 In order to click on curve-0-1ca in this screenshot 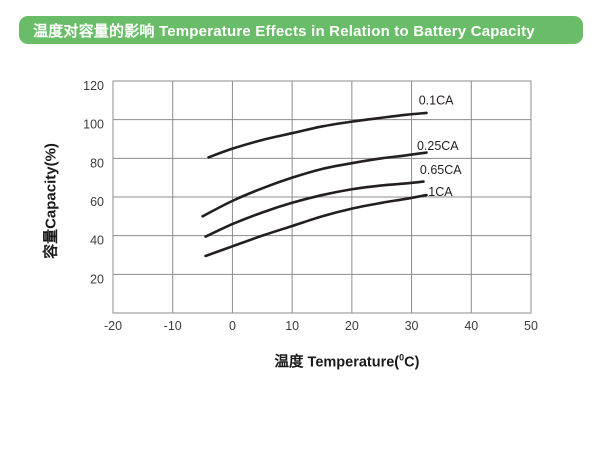, I will do `click(317, 135)`.